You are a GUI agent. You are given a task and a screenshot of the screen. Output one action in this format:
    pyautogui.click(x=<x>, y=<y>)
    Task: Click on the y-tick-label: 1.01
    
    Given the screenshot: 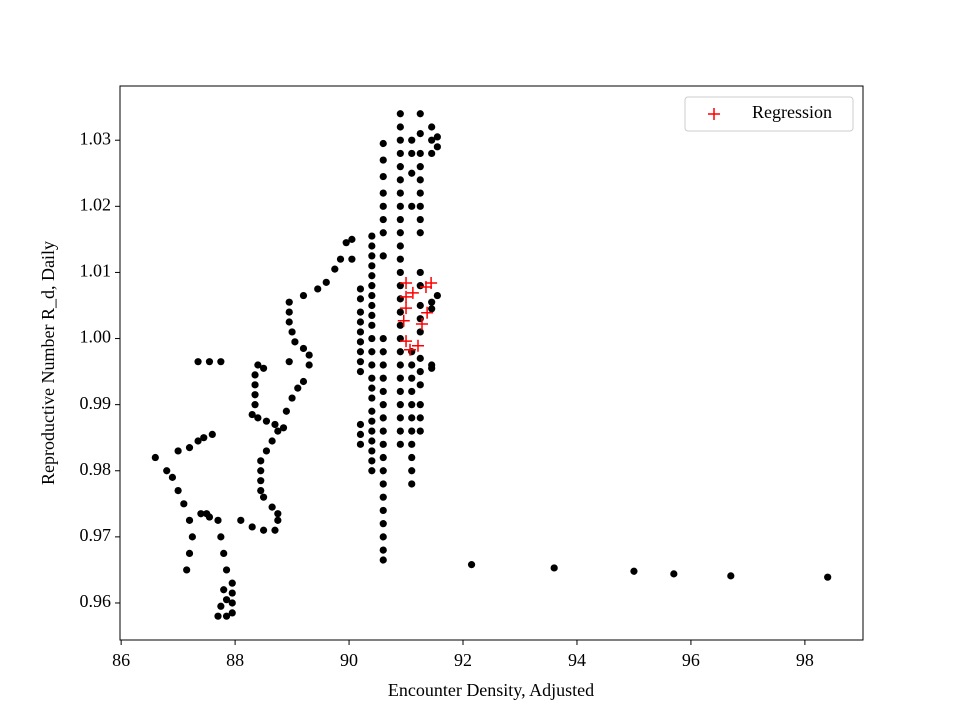 What is the action you would take?
    pyautogui.click(x=96, y=271)
    